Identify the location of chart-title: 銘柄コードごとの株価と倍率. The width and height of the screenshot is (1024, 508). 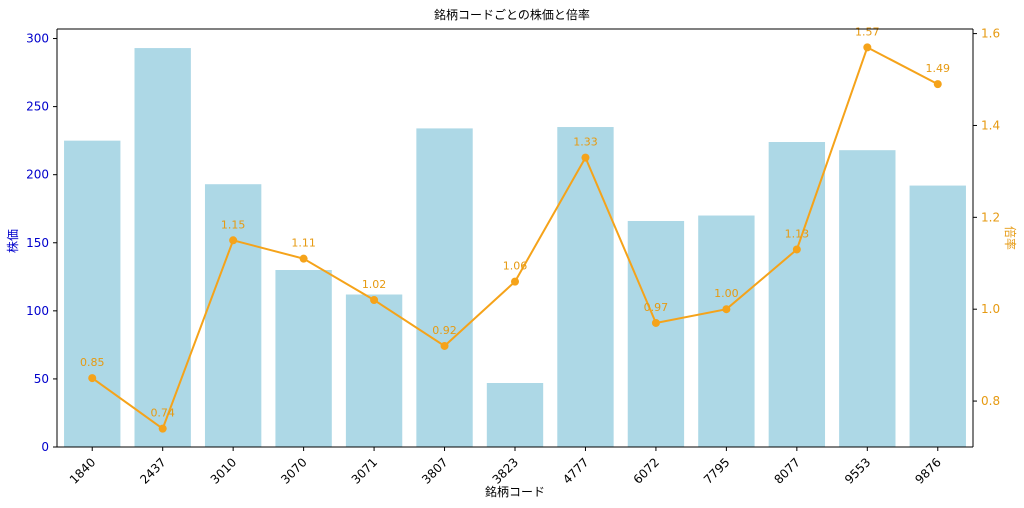
(512, 14).